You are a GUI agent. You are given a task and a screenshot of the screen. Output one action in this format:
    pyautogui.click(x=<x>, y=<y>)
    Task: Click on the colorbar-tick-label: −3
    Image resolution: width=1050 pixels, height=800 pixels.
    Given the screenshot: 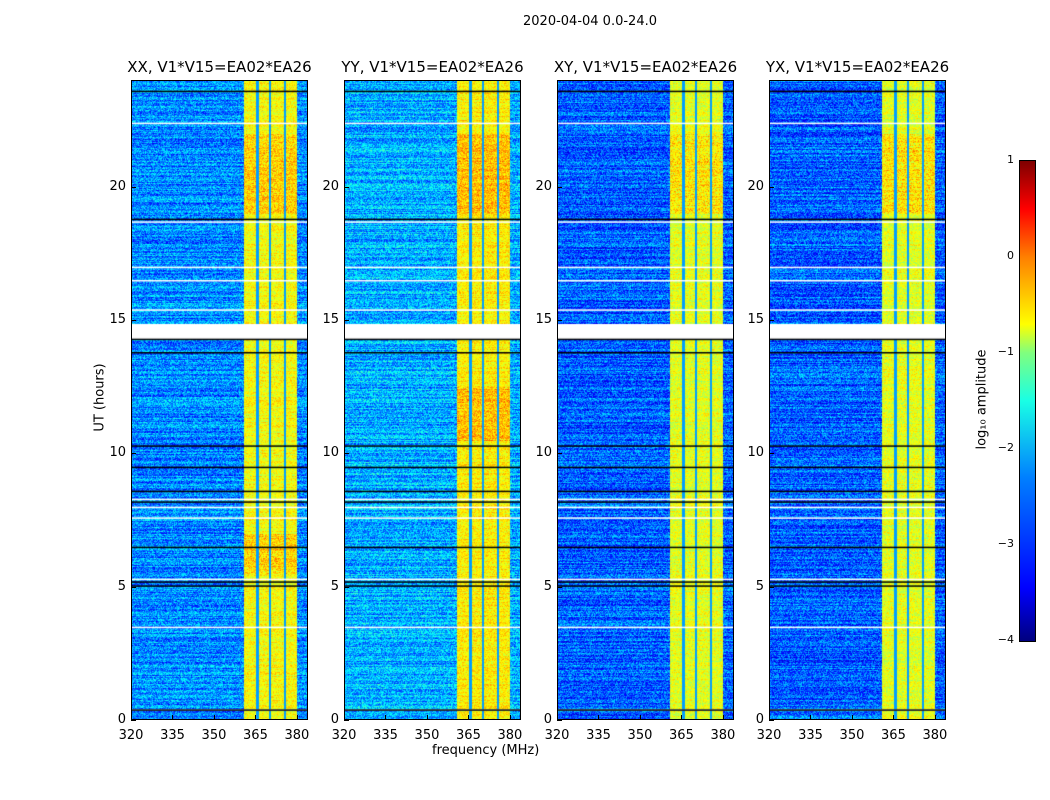 What is the action you would take?
    pyautogui.click(x=1005, y=543)
    